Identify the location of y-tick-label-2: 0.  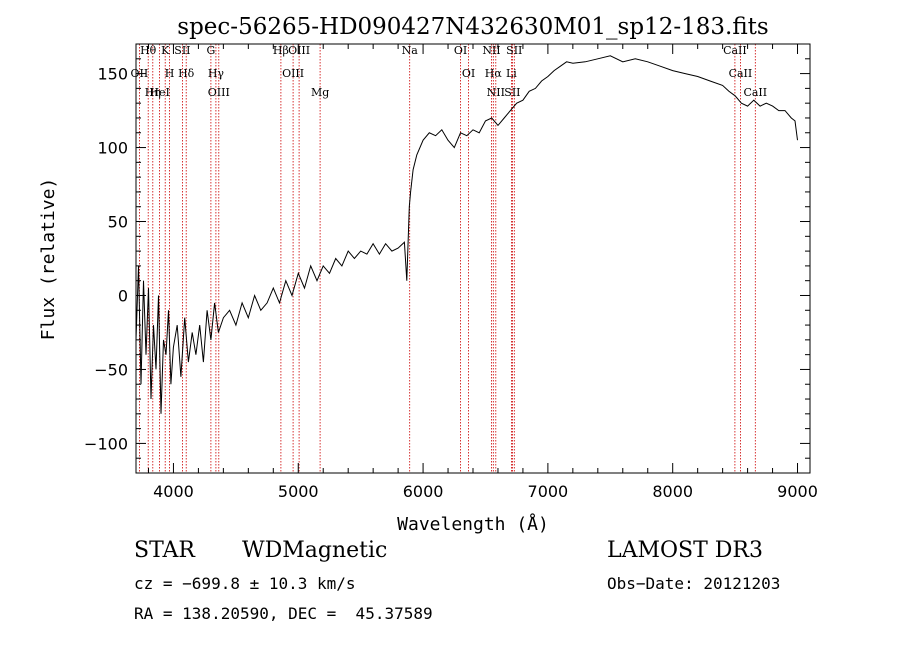
(123, 295).